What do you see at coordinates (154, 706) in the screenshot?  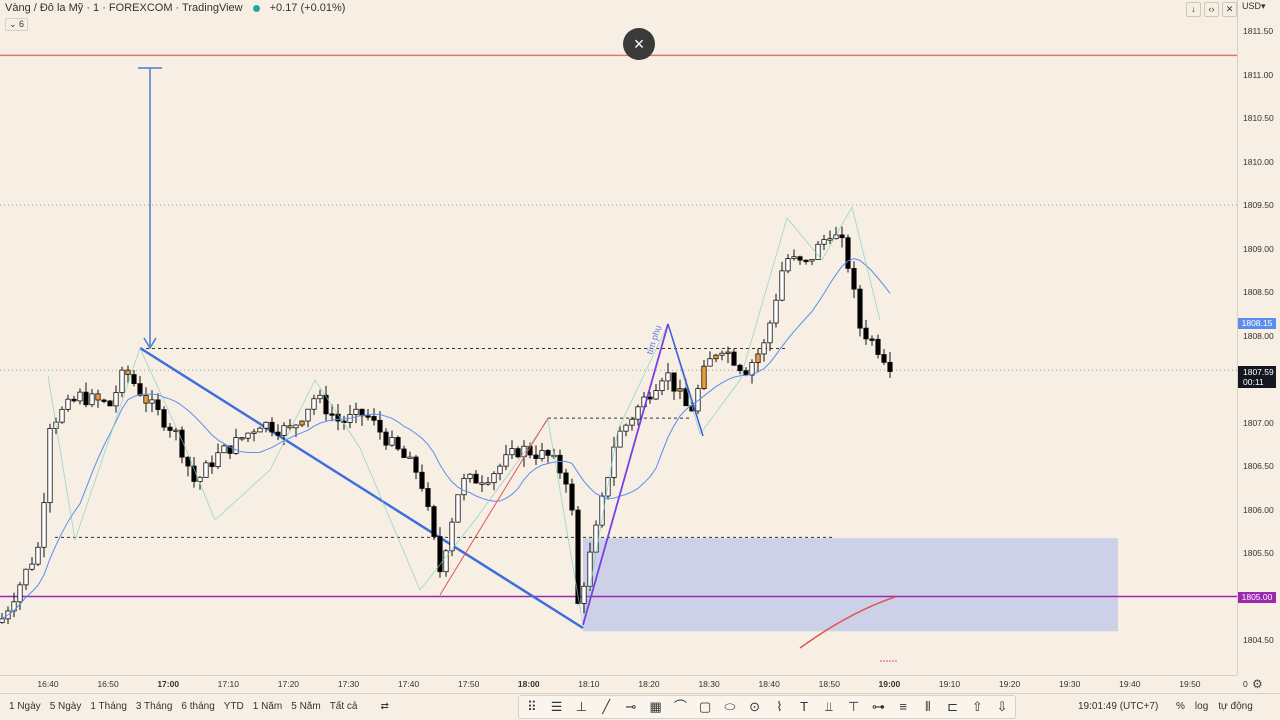 I see `range-3m: 3 Tháng` at bounding box center [154, 706].